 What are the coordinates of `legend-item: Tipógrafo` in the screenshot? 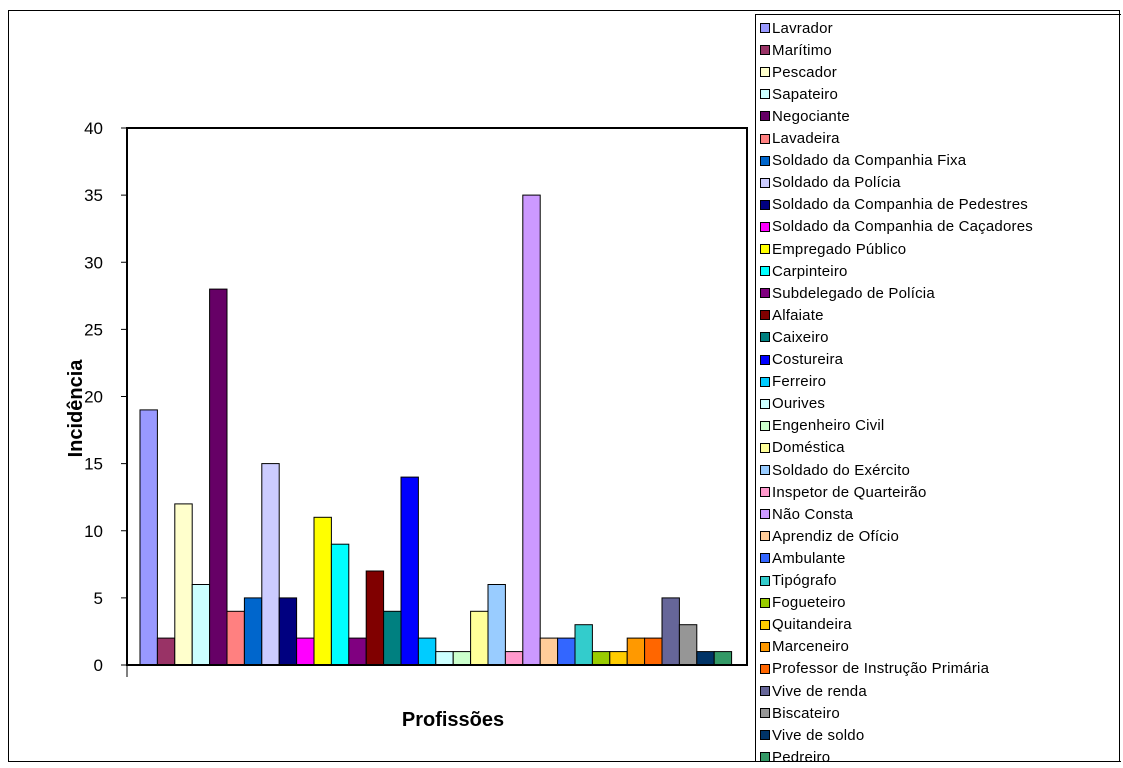 It's located at (798, 581).